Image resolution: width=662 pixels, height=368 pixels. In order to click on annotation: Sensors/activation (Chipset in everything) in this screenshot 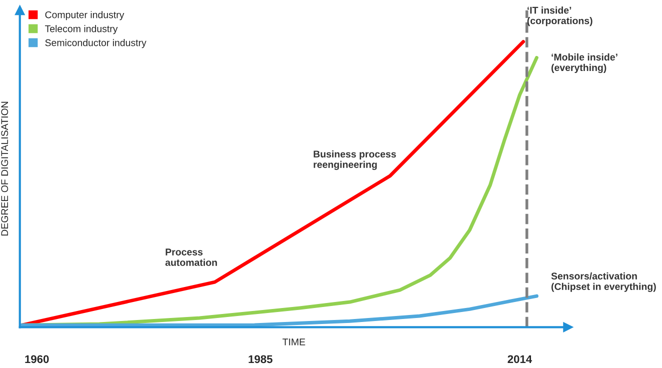, I will do `click(603, 282)`.